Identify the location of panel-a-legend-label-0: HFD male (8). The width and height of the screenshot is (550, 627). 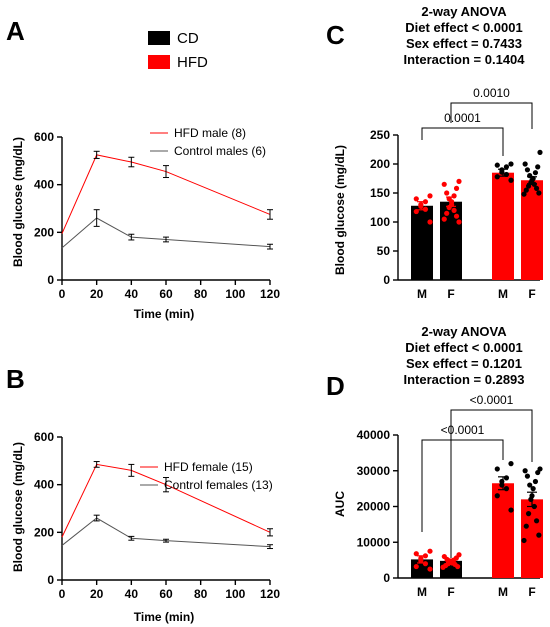
(210, 133).